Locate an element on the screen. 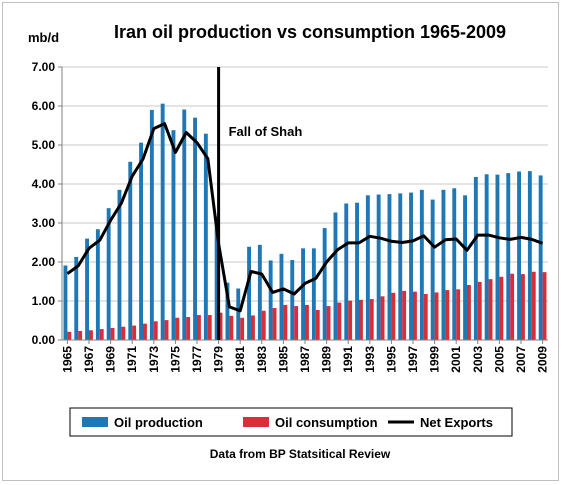 The image size is (563, 485). x-tick-label: 1997 is located at coordinates (413, 359).